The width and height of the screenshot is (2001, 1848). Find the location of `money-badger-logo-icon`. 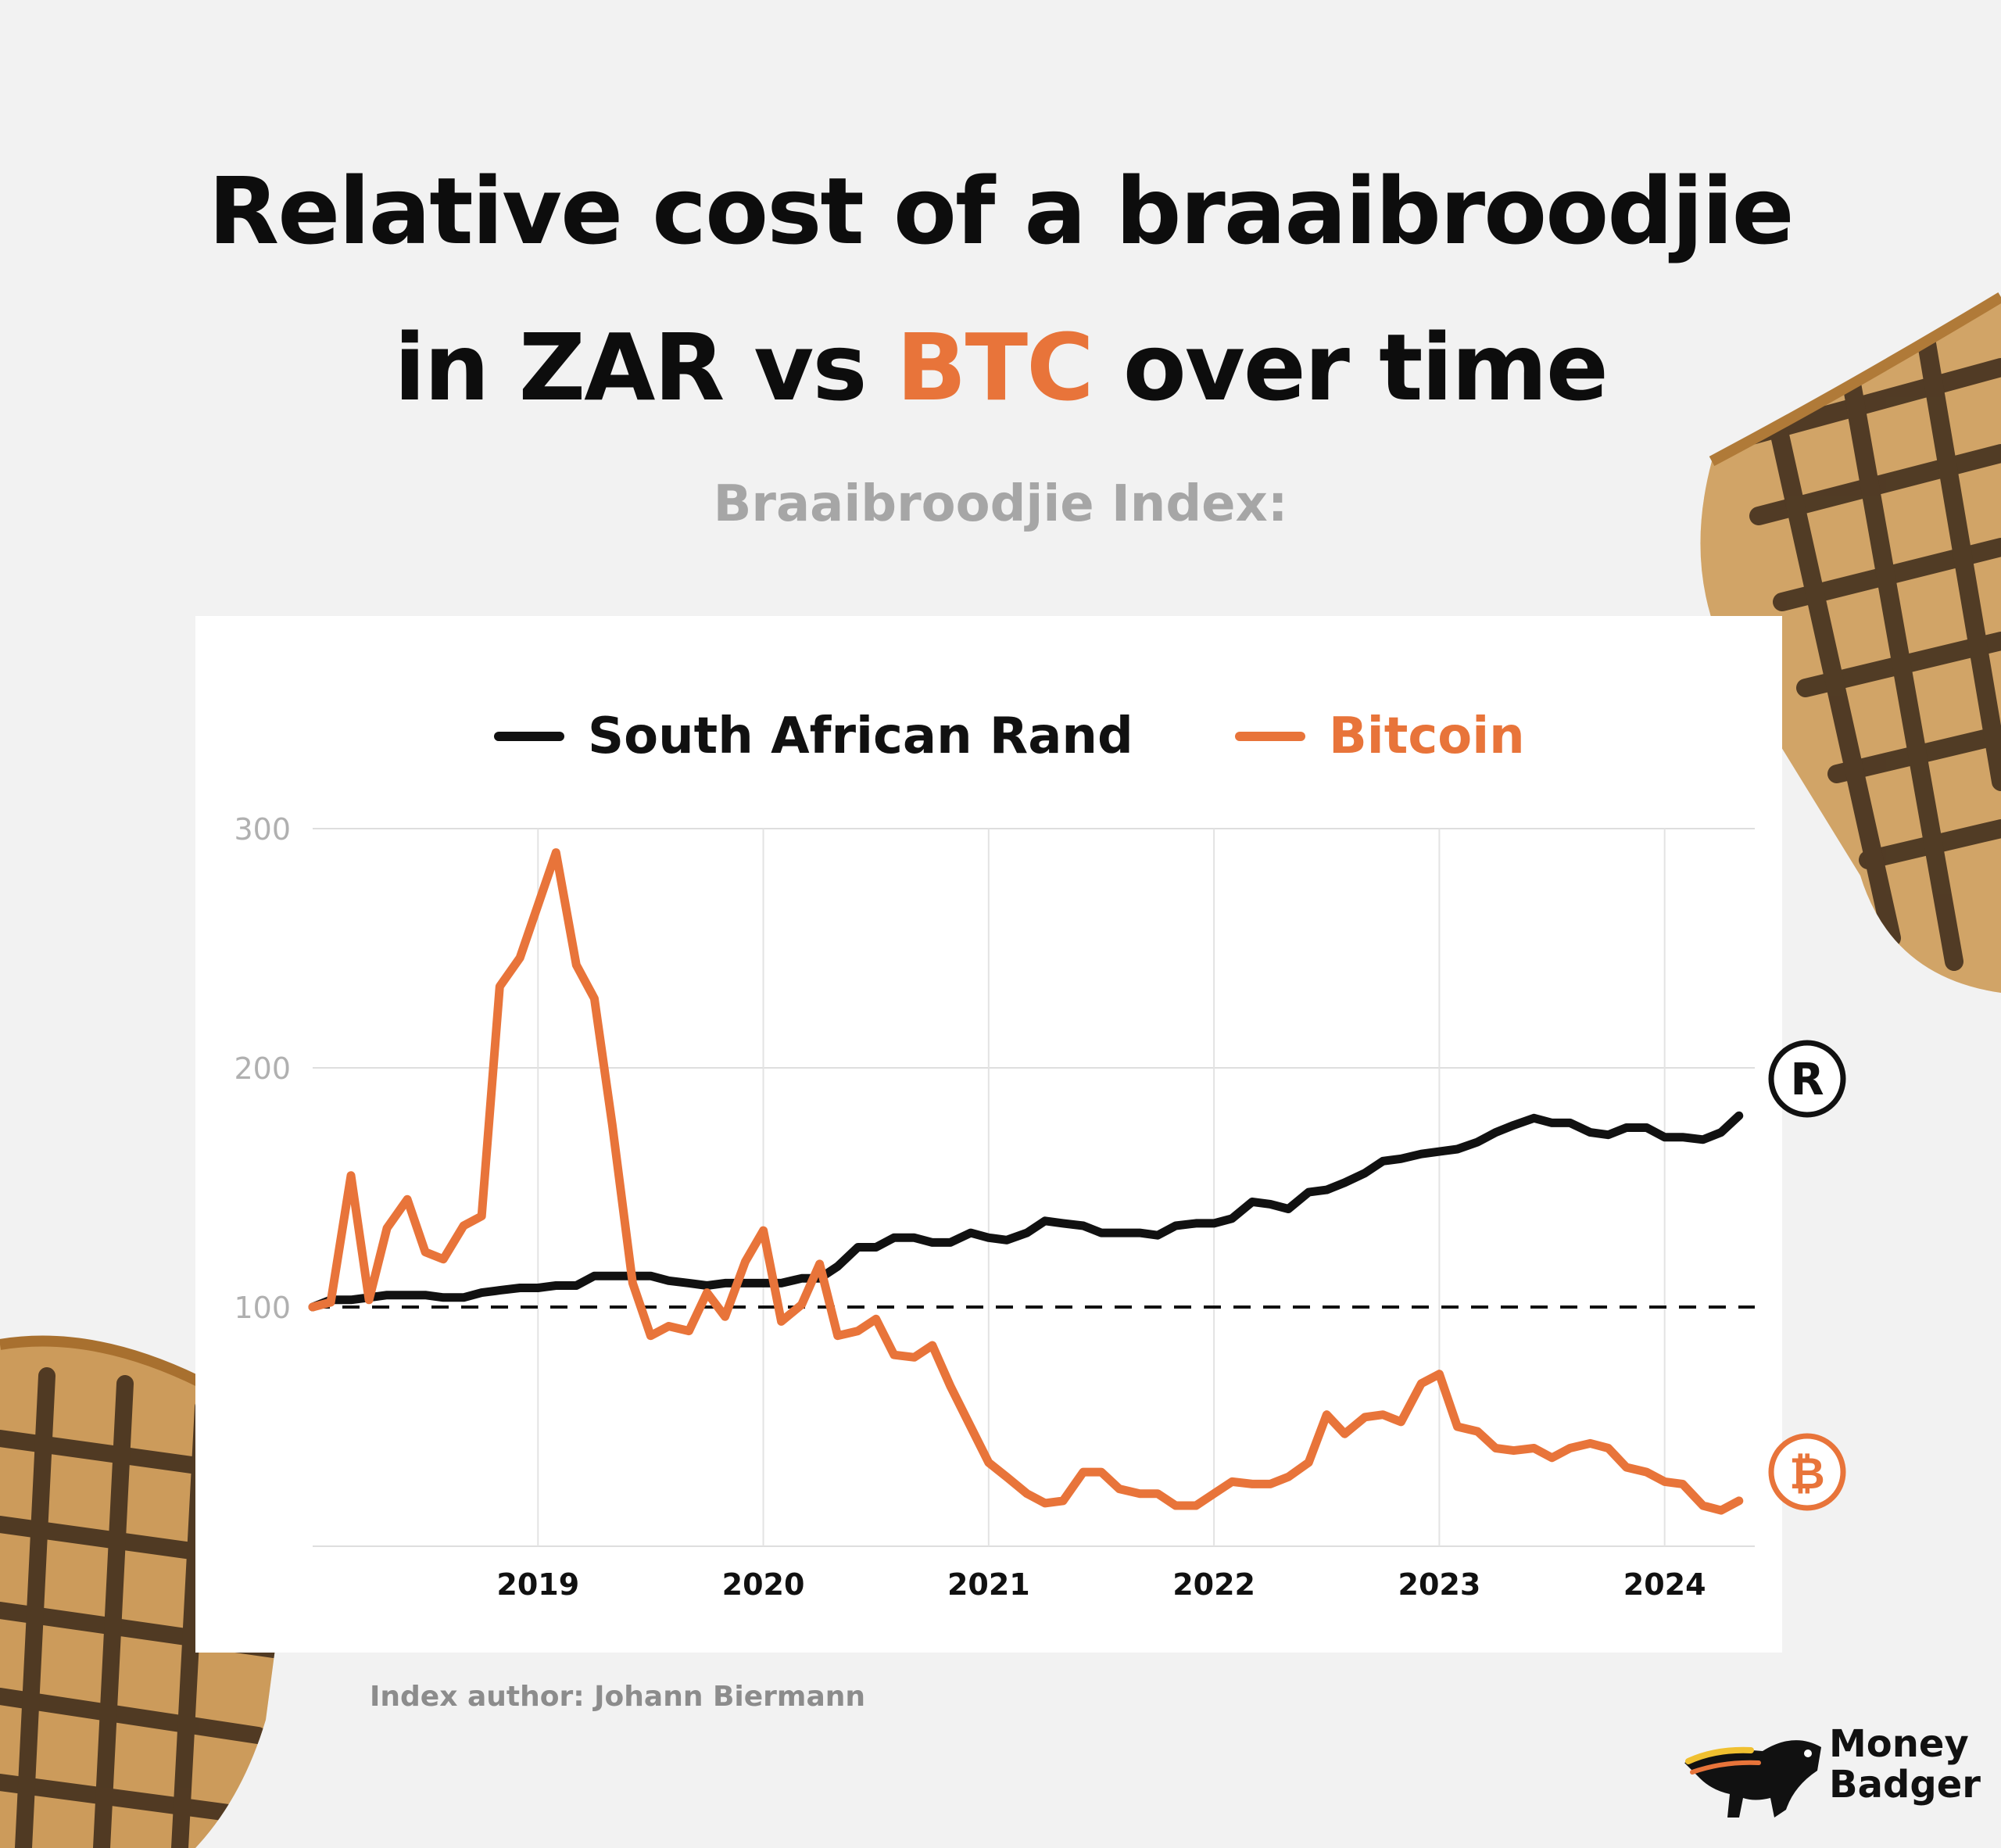

money-badger-logo-icon is located at coordinates (1752, 1779).